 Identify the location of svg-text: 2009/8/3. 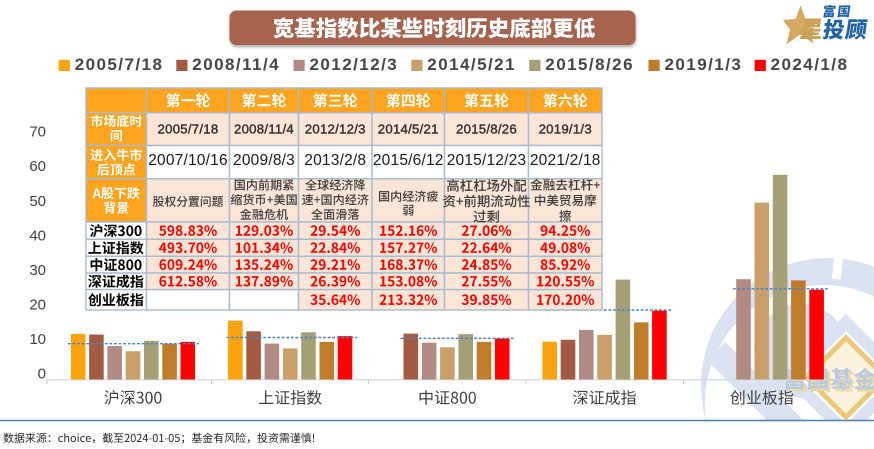
(264, 160).